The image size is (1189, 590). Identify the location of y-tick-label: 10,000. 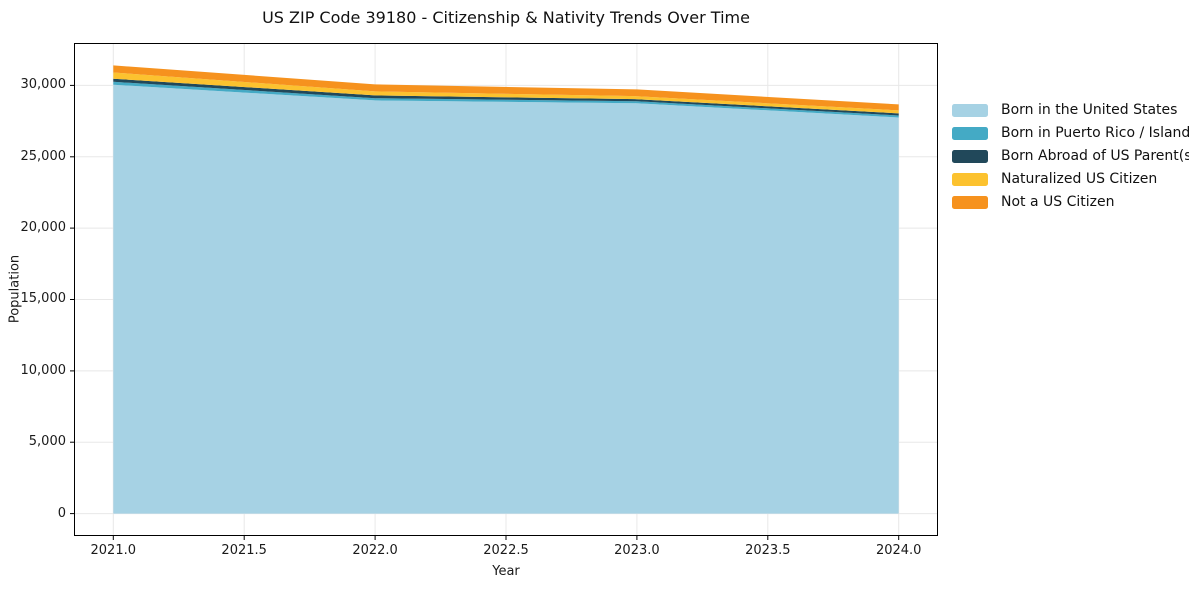
(43, 370).